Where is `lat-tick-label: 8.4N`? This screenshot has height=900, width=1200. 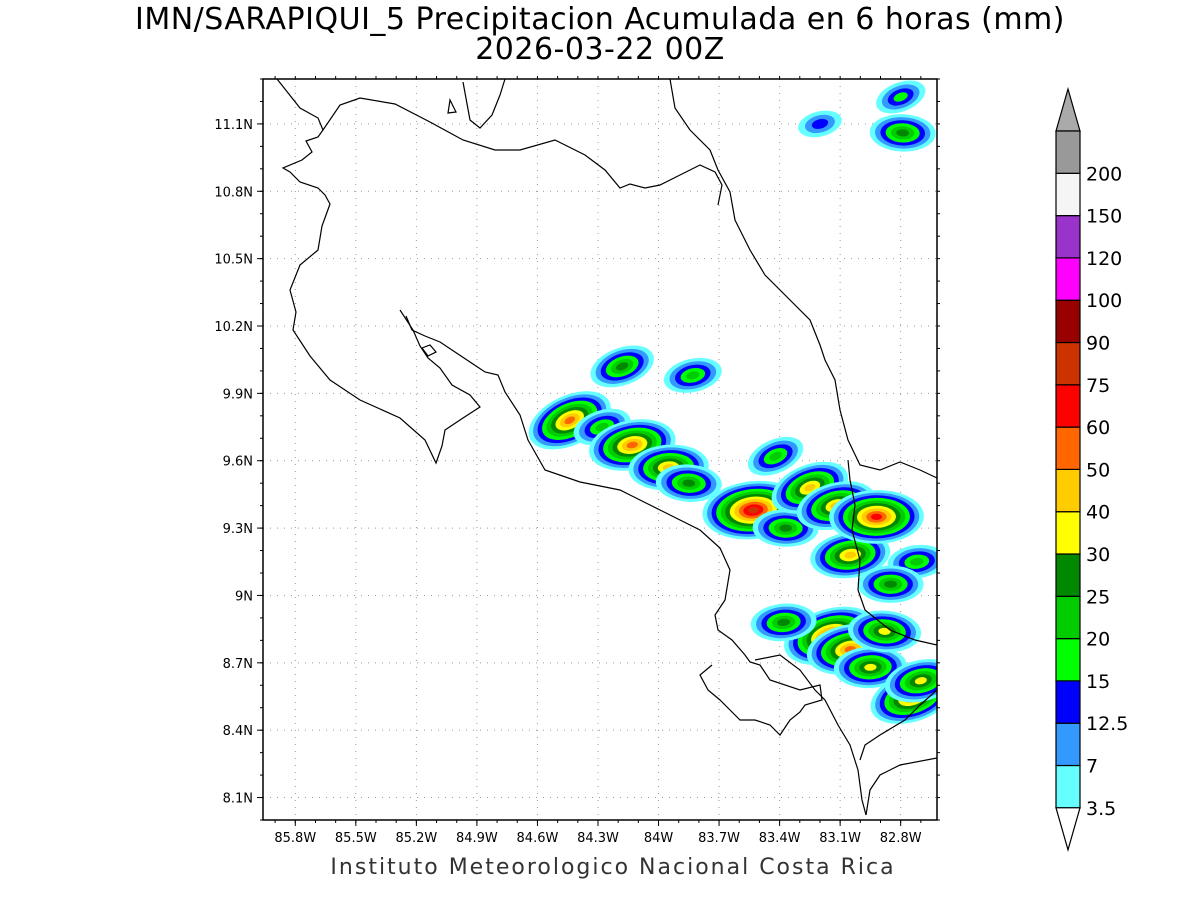
lat-tick-label: 8.4N is located at coordinates (238, 731).